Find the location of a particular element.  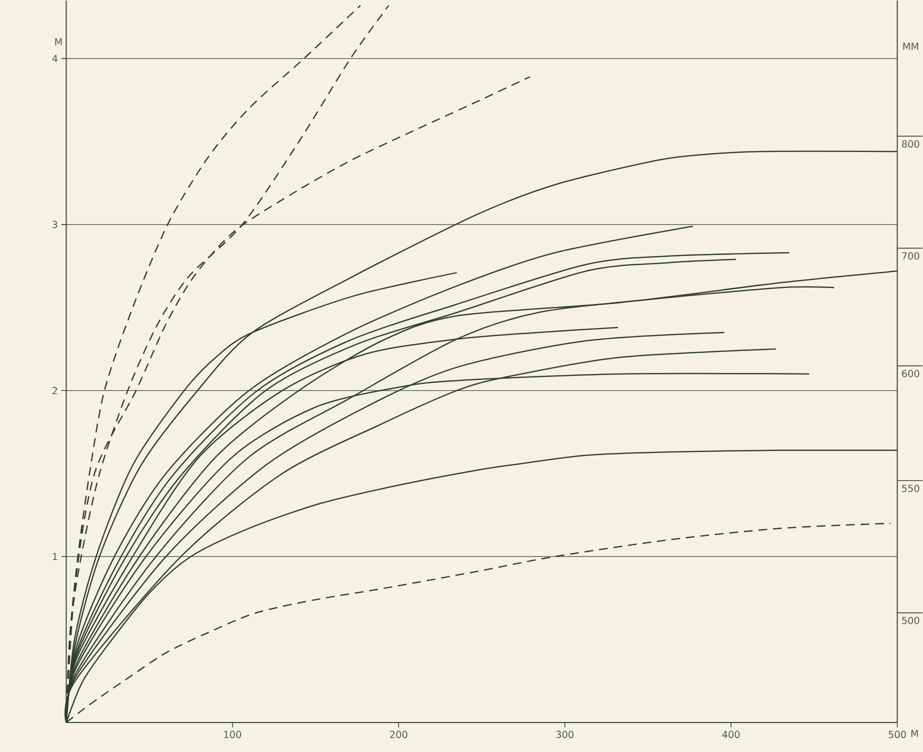

x-tick-label: 400 is located at coordinates (731, 734).